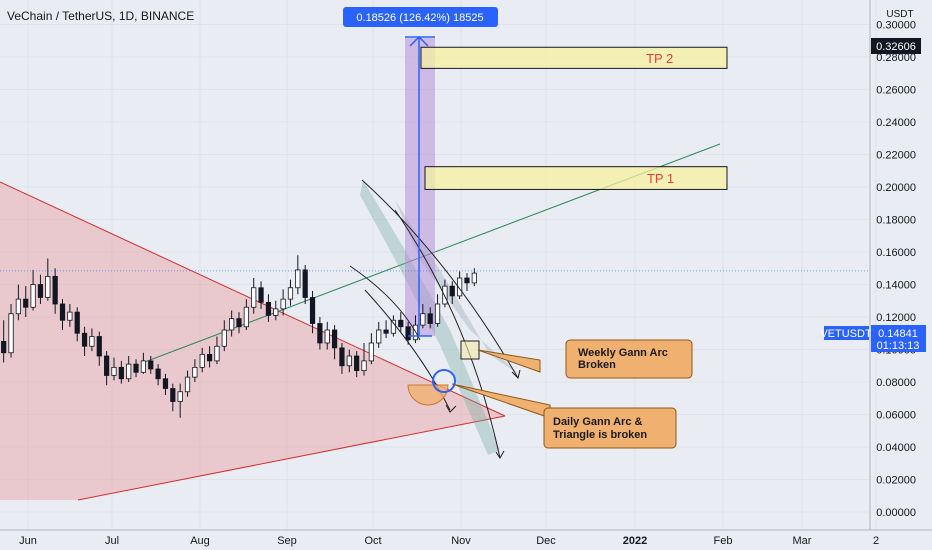  What do you see at coordinates (287, 541) in the screenshot?
I see `x-tick-label: Sep` at bounding box center [287, 541].